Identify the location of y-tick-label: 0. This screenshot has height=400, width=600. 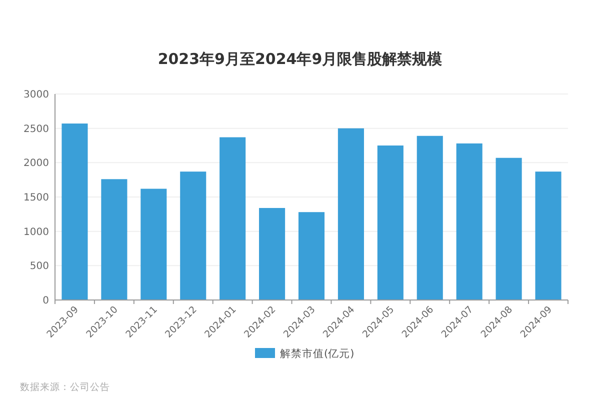
(45, 301).